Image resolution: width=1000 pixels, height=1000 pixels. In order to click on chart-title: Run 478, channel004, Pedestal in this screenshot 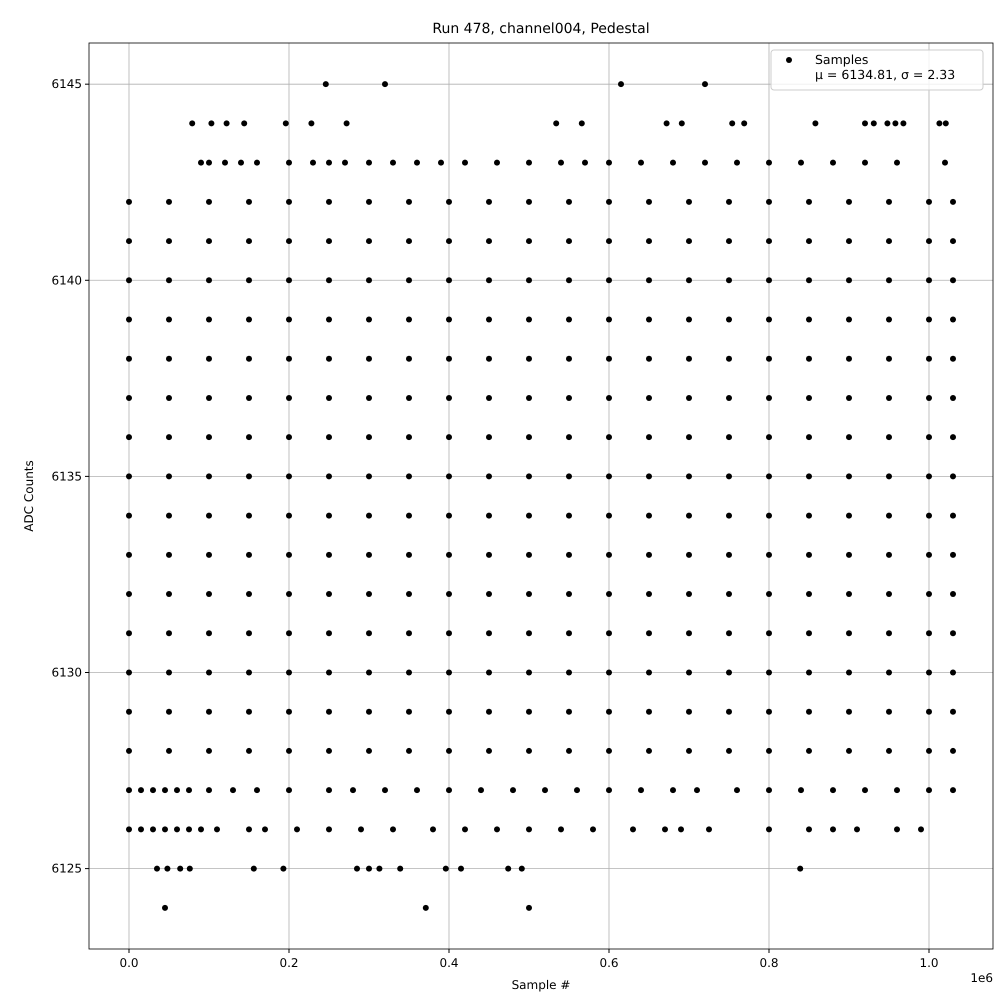, I will do `click(541, 29)`.